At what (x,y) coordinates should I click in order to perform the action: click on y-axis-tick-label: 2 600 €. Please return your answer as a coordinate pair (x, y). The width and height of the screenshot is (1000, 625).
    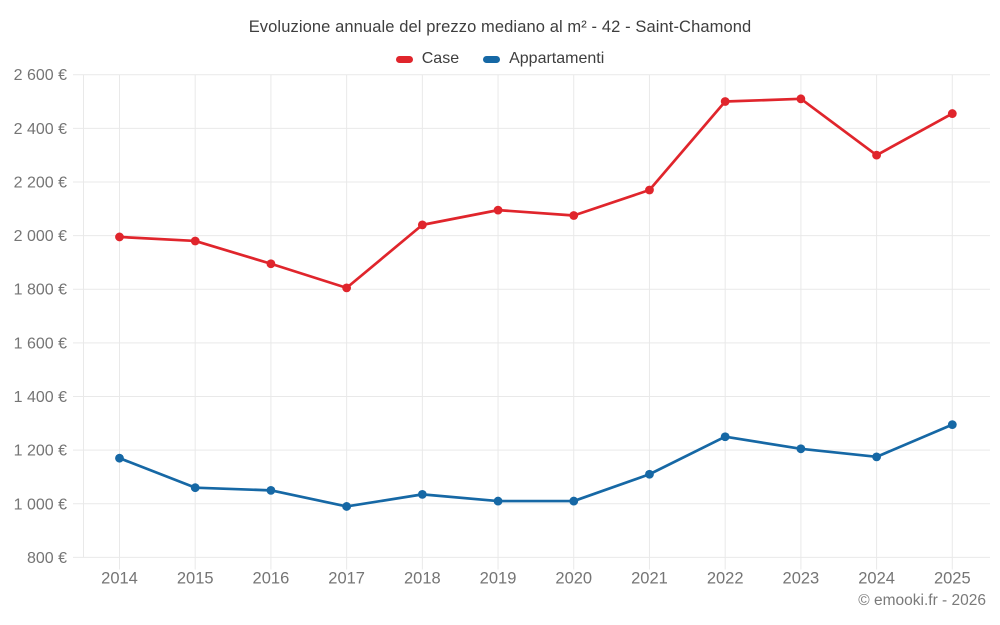
    Looking at the image, I should click on (40, 75).